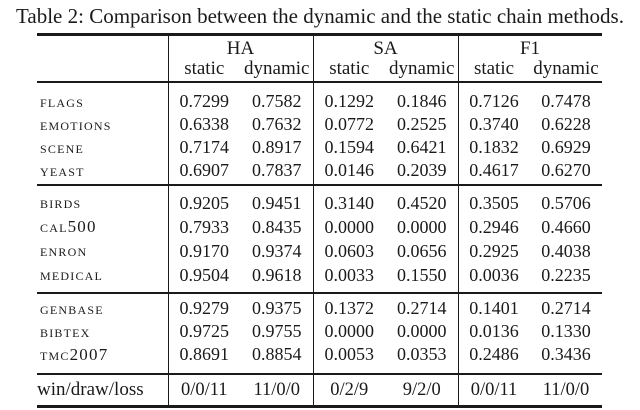 This screenshot has width=640, height=410. I want to click on summary-cell: 11/0/0, so click(277, 390).